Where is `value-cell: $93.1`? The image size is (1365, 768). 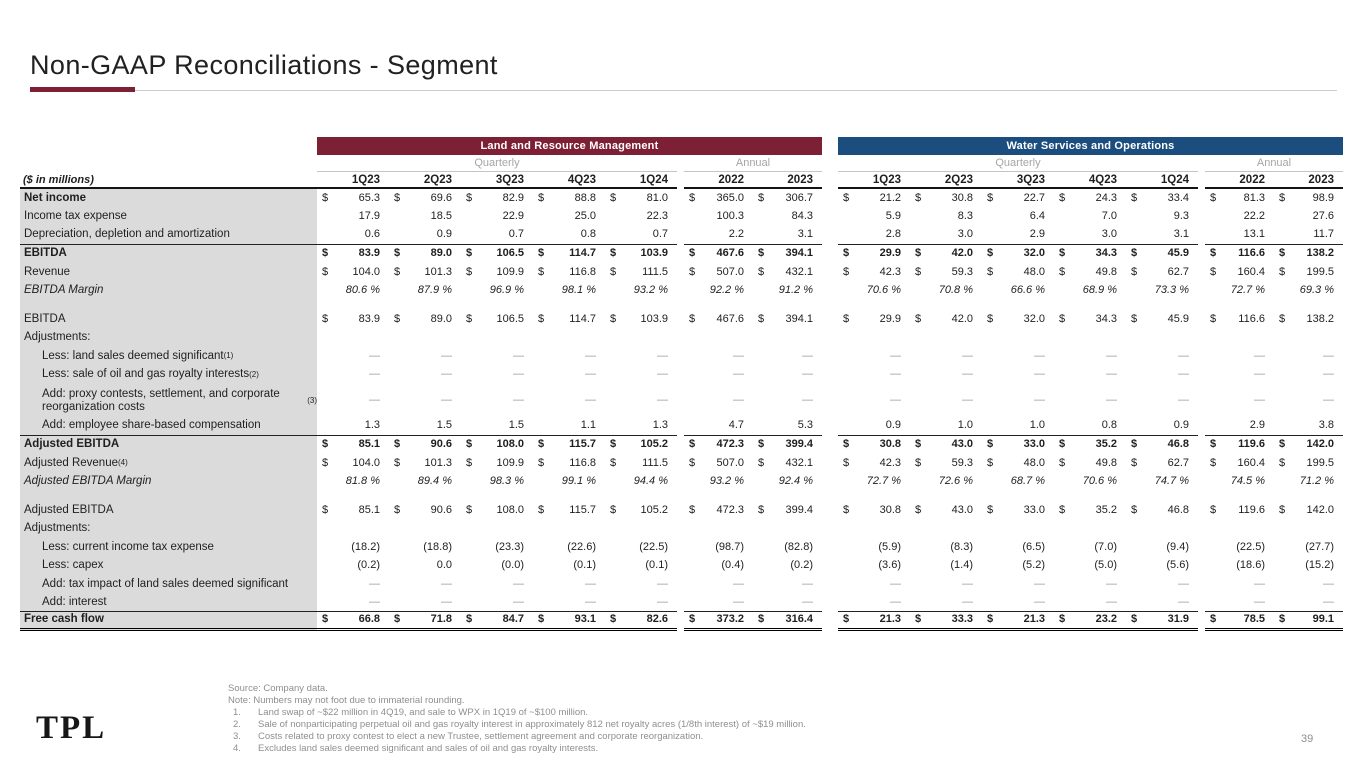 value-cell: $93.1 is located at coordinates (569, 621).